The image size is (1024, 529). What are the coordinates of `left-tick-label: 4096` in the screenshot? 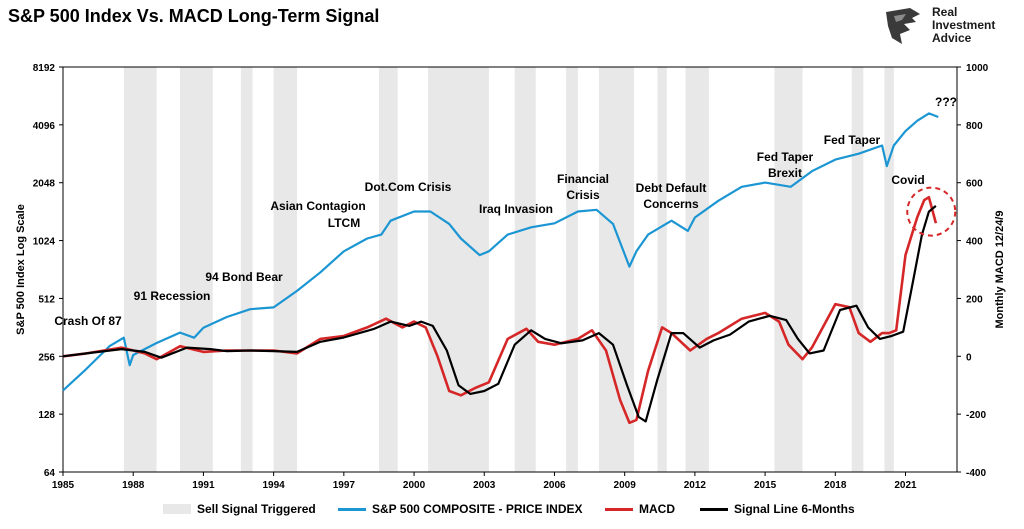 It's located at (44, 126).